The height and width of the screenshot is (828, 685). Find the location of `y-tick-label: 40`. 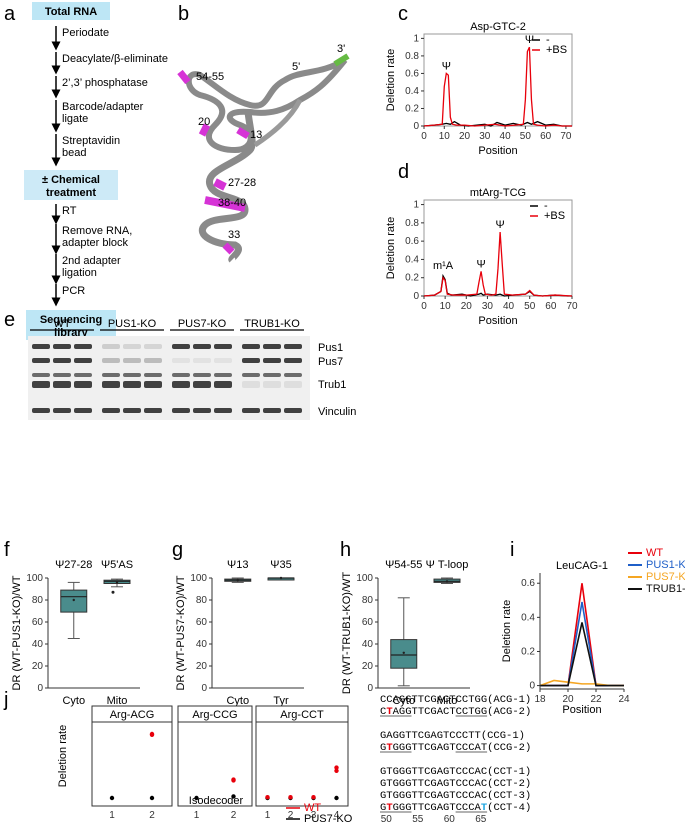

y-tick-label: 40 is located at coordinates (202, 644).